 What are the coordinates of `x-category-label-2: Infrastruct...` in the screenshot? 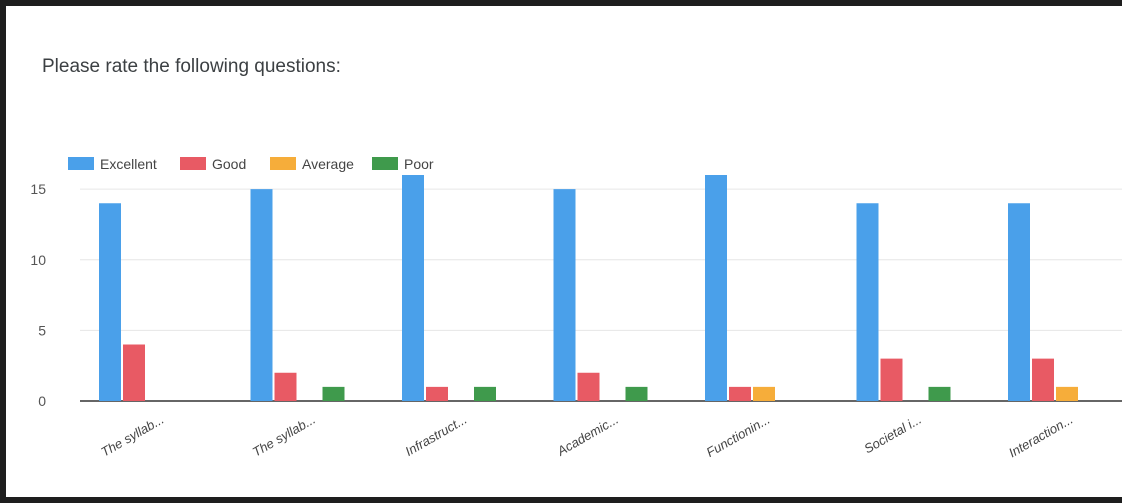 It's located at (436, 435).